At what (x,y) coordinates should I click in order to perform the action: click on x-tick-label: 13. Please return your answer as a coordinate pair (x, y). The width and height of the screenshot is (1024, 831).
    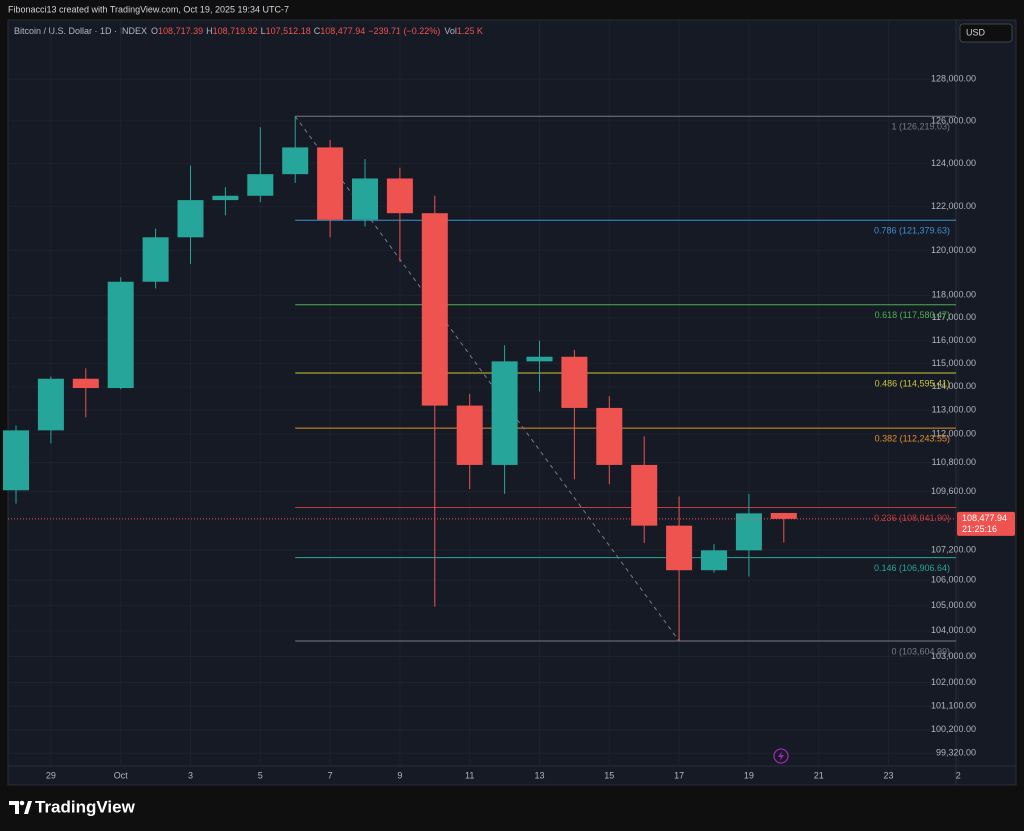
    Looking at the image, I should click on (539, 775).